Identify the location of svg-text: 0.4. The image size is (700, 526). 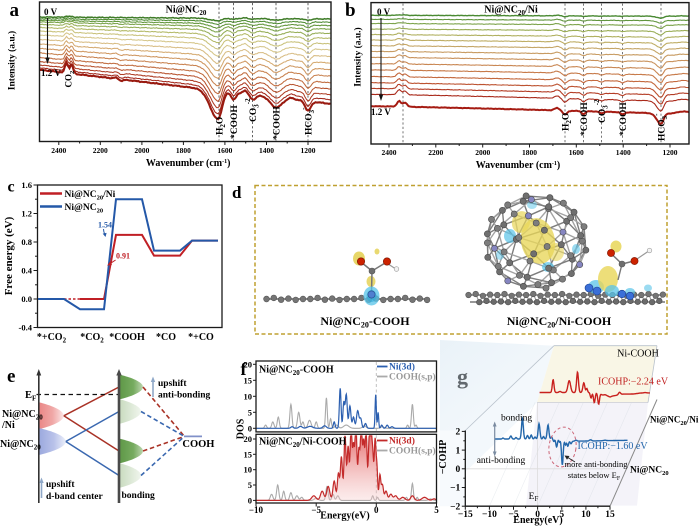
(26, 271).